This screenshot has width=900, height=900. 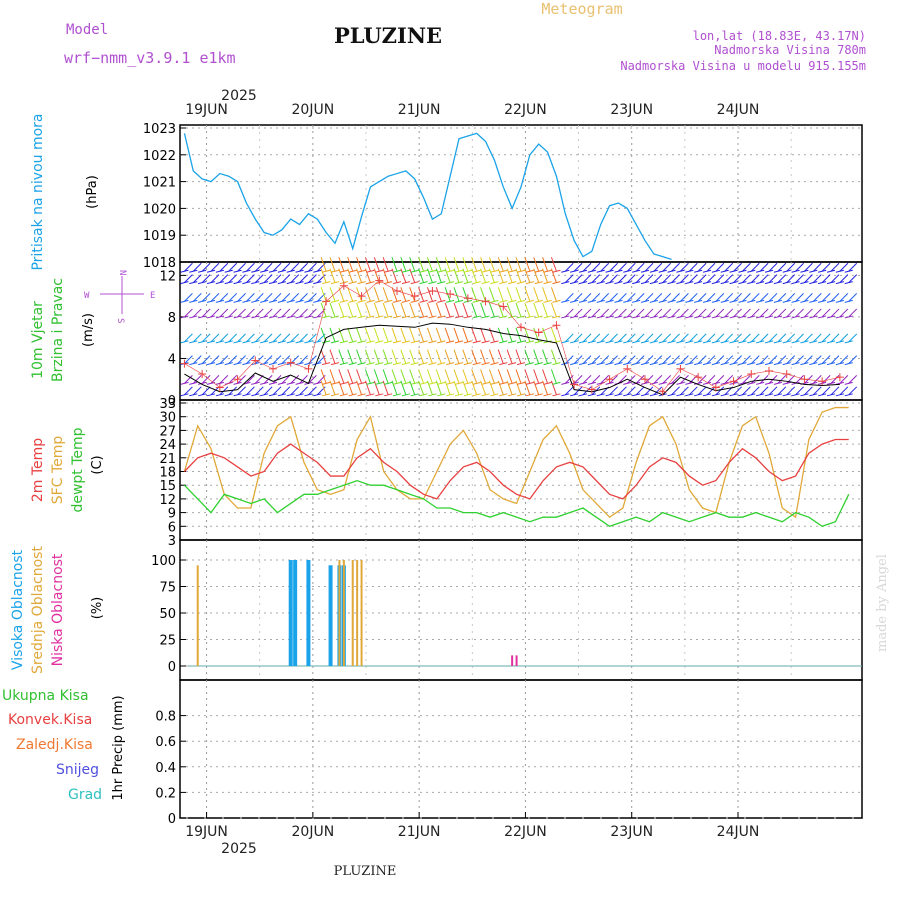 I want to click on compass-e: E, so click(x=152, y=296).